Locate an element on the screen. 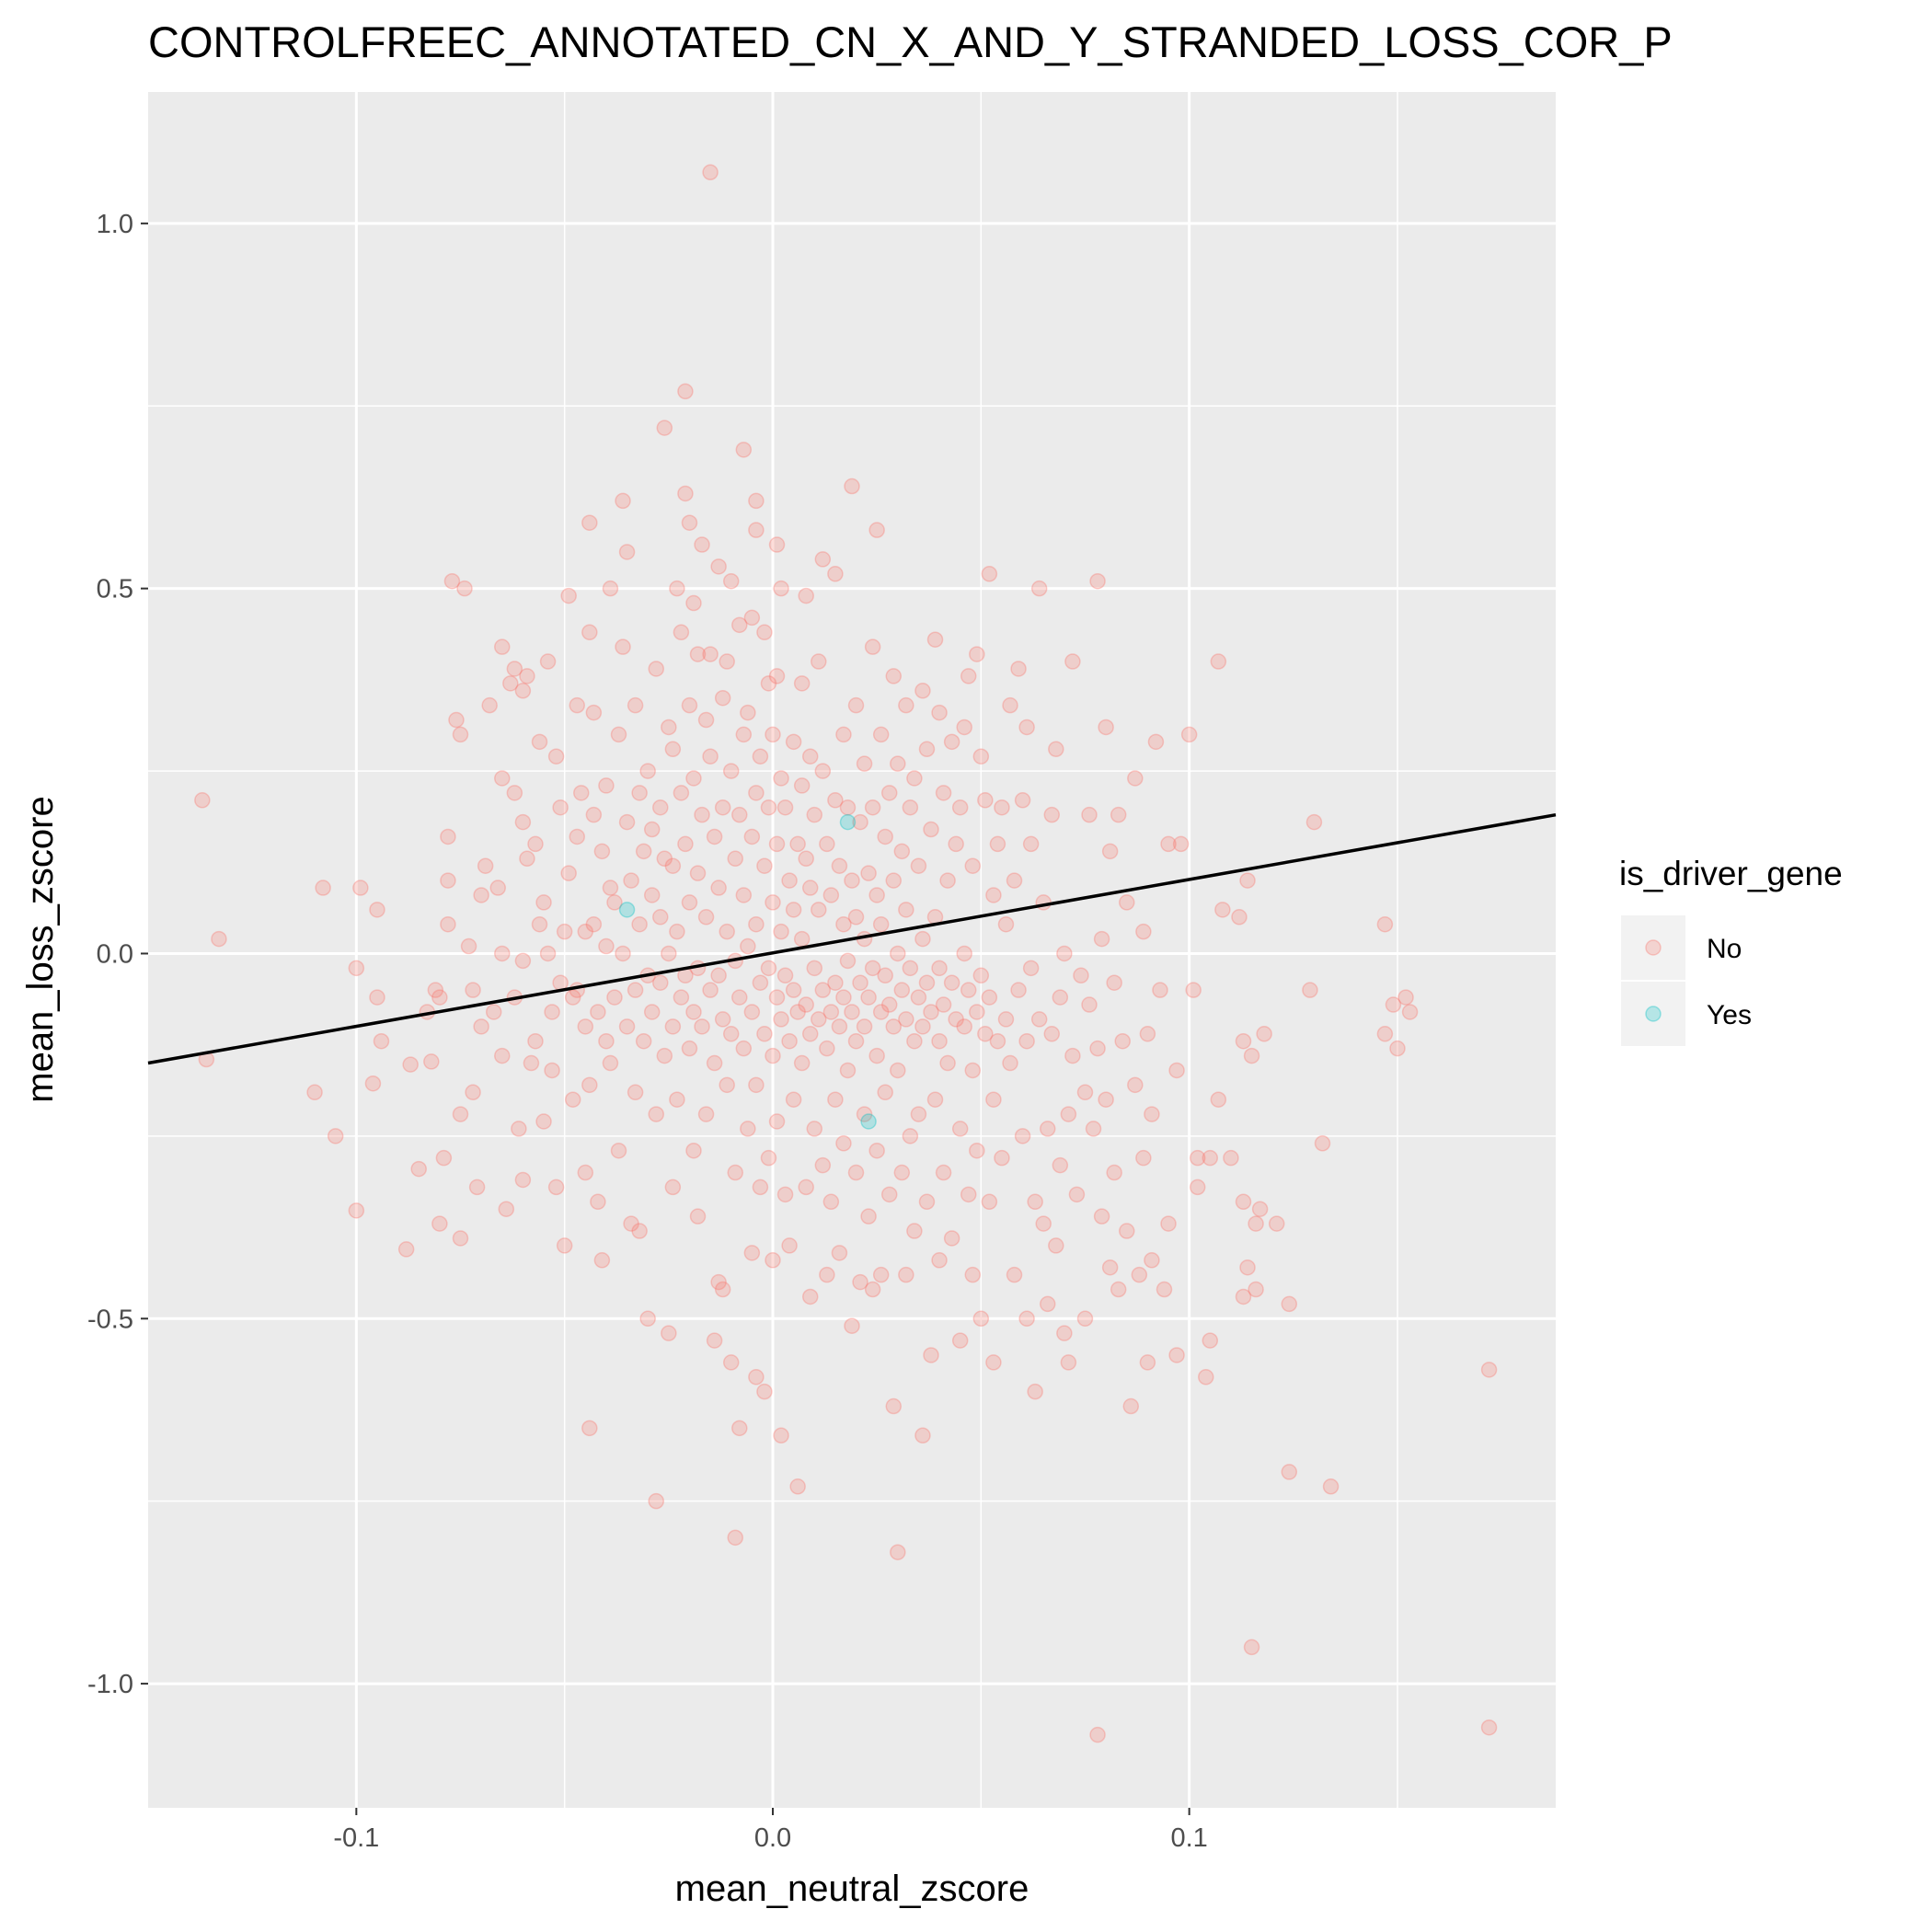 This screenshot has width=1932, height=1932. x-tick-label: -0.1 is located at coordinates (356, 1838).